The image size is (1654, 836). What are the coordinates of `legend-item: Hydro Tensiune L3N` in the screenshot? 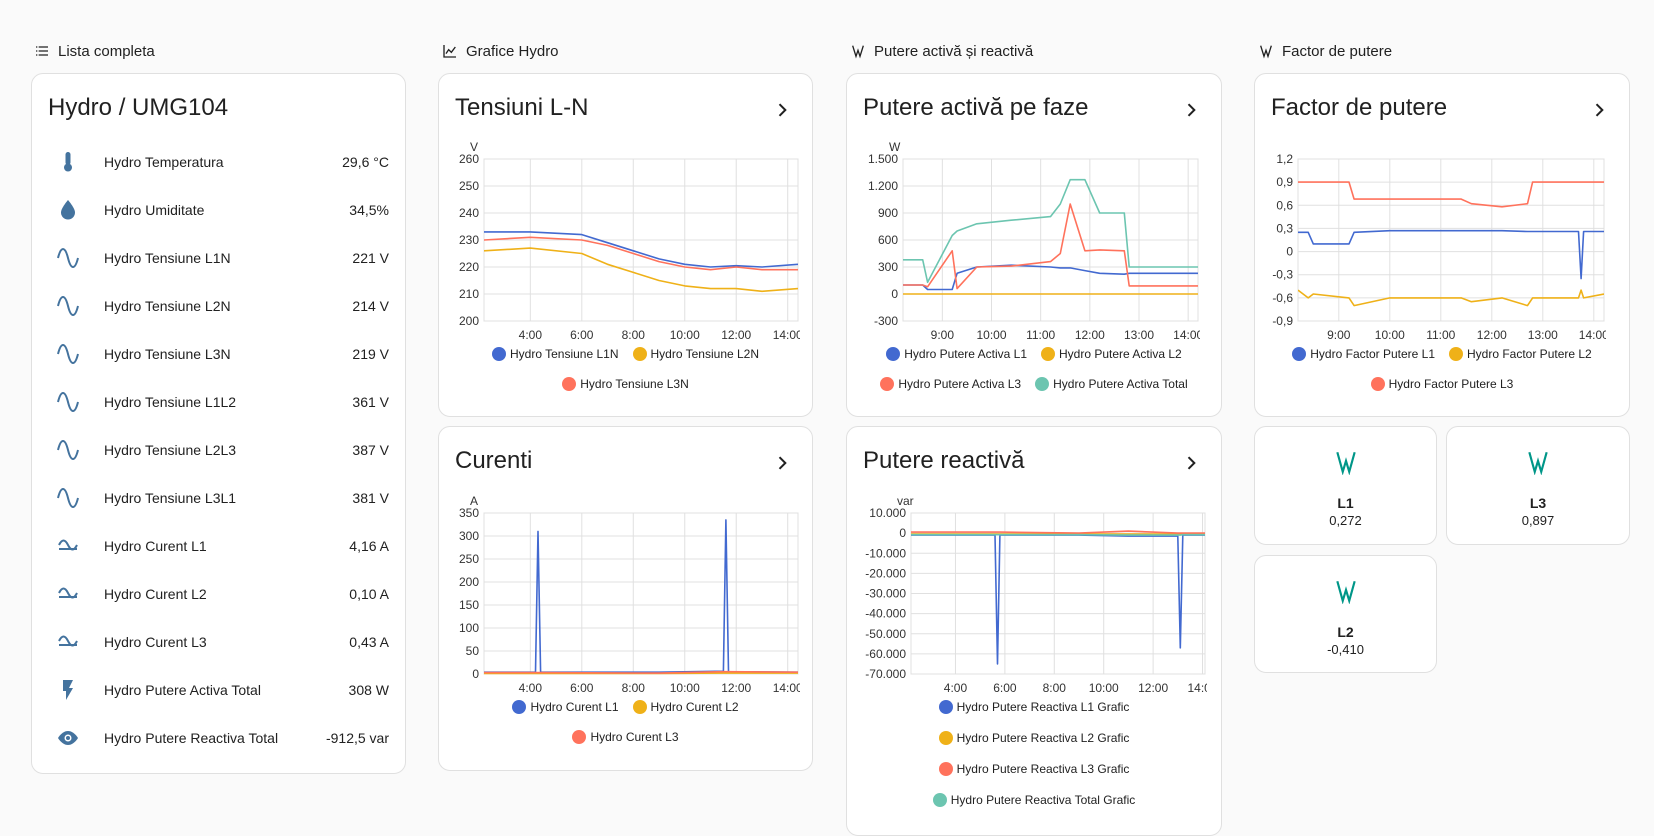 It's located at (625, 384).